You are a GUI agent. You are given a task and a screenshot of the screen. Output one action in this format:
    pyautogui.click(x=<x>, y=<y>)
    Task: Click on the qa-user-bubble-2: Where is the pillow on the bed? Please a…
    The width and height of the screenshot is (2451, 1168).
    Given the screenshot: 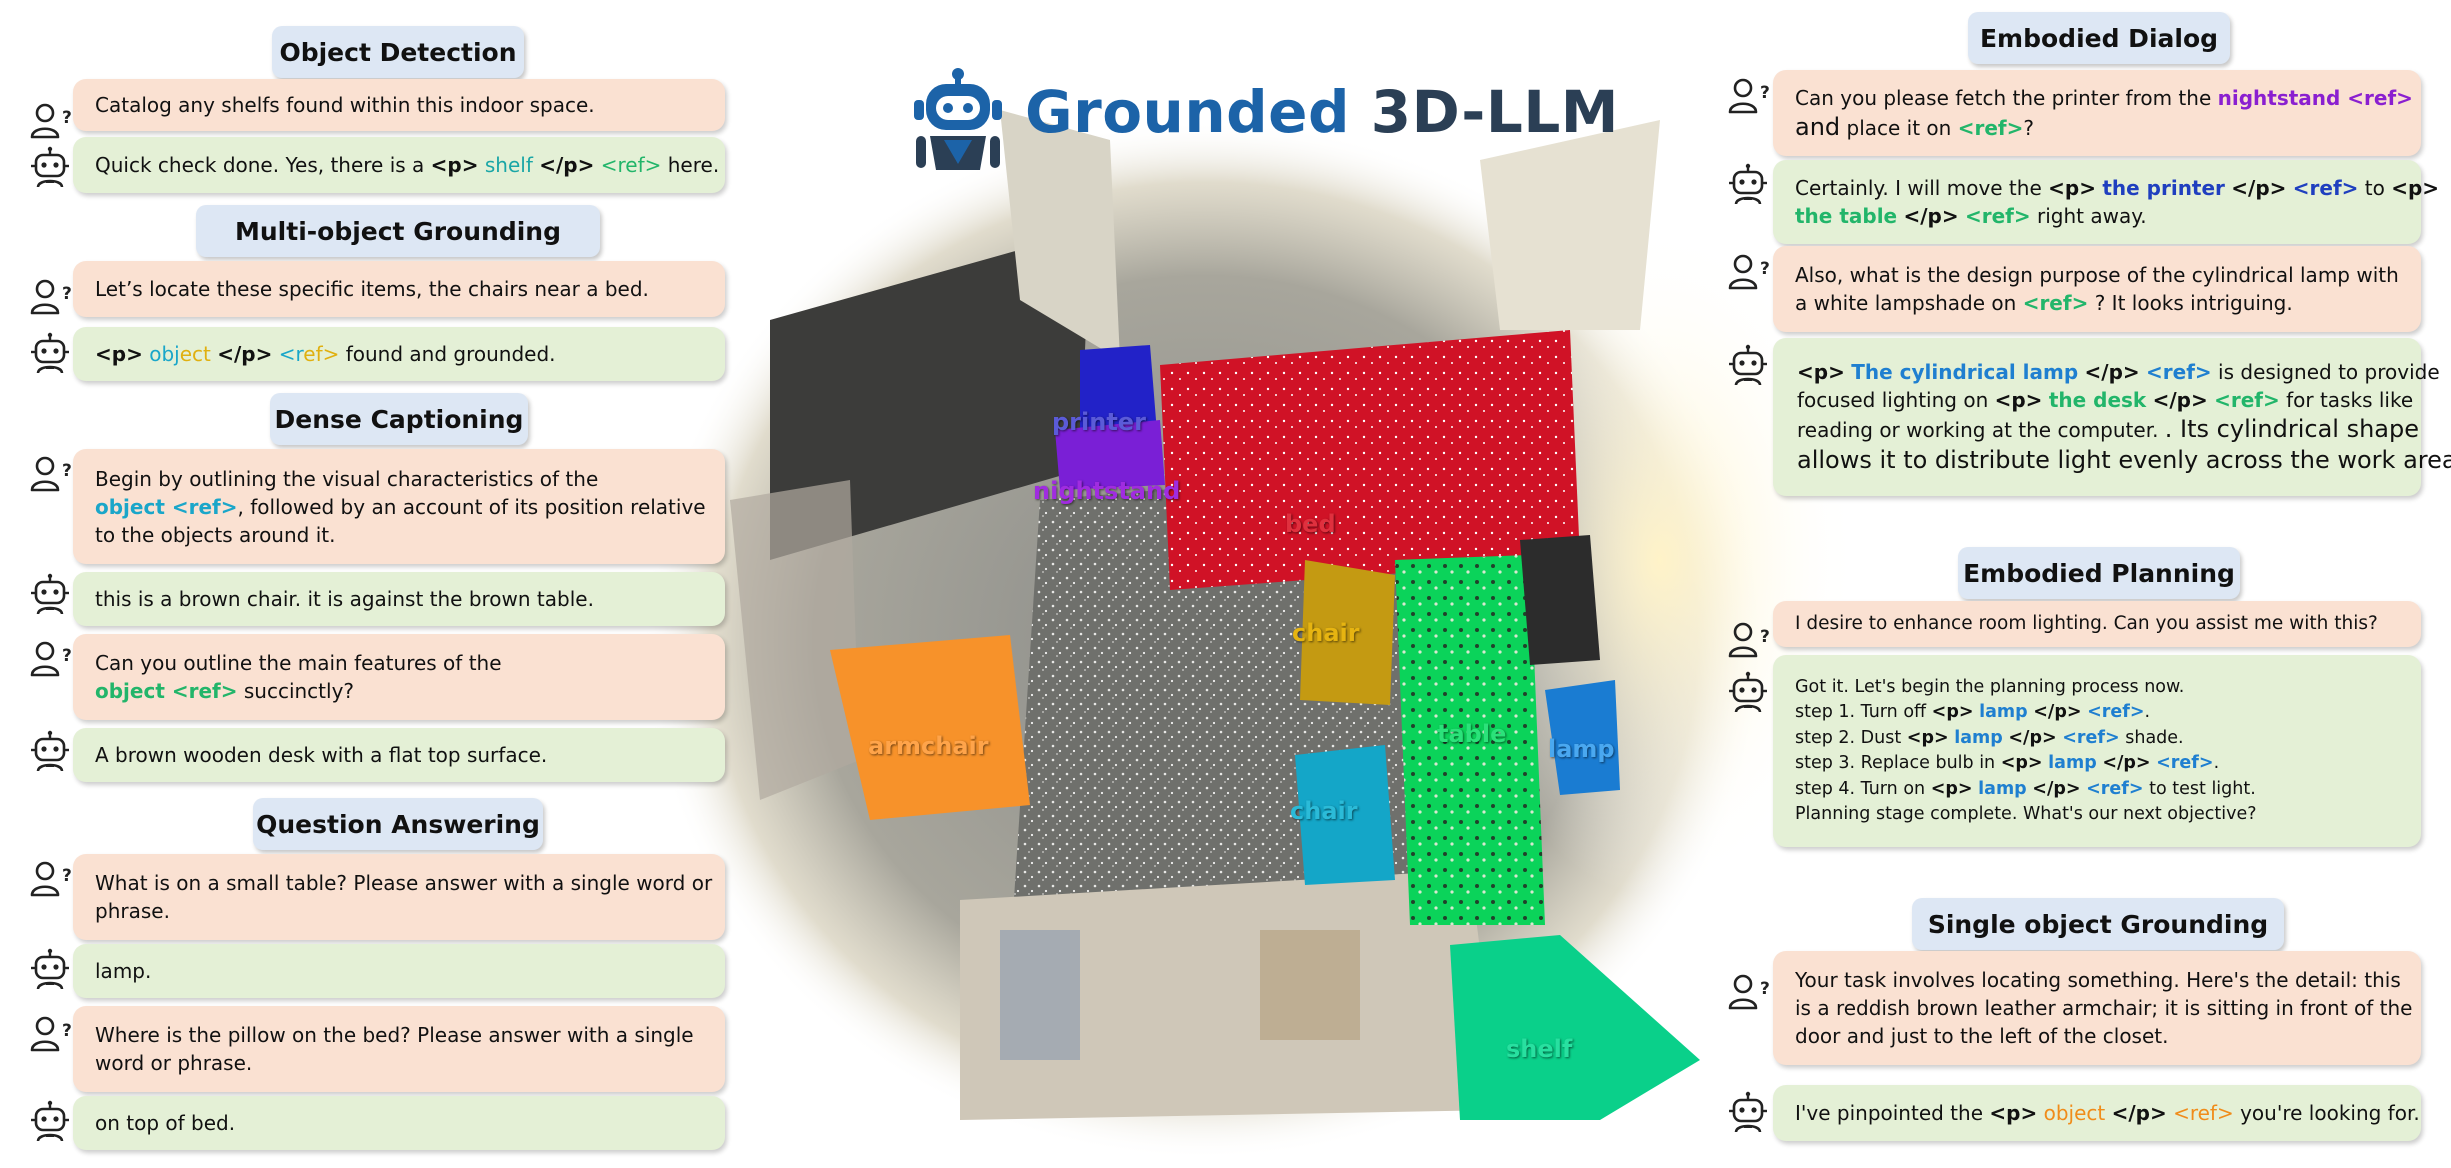 What is the action you would take?
    pyautogui.click(x=399, y=1049)
    